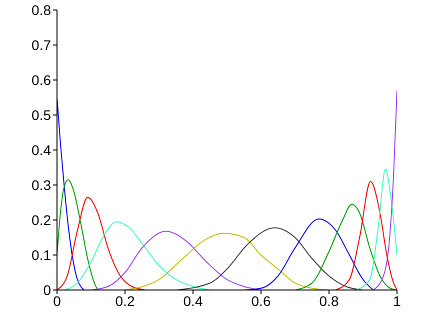 The width and height of the screenshot is (436, 326). What do you see at coordinates (42, 10) in the screenshot?
I see `y-tick-label: 0.8` at bounding box center [42, 10].